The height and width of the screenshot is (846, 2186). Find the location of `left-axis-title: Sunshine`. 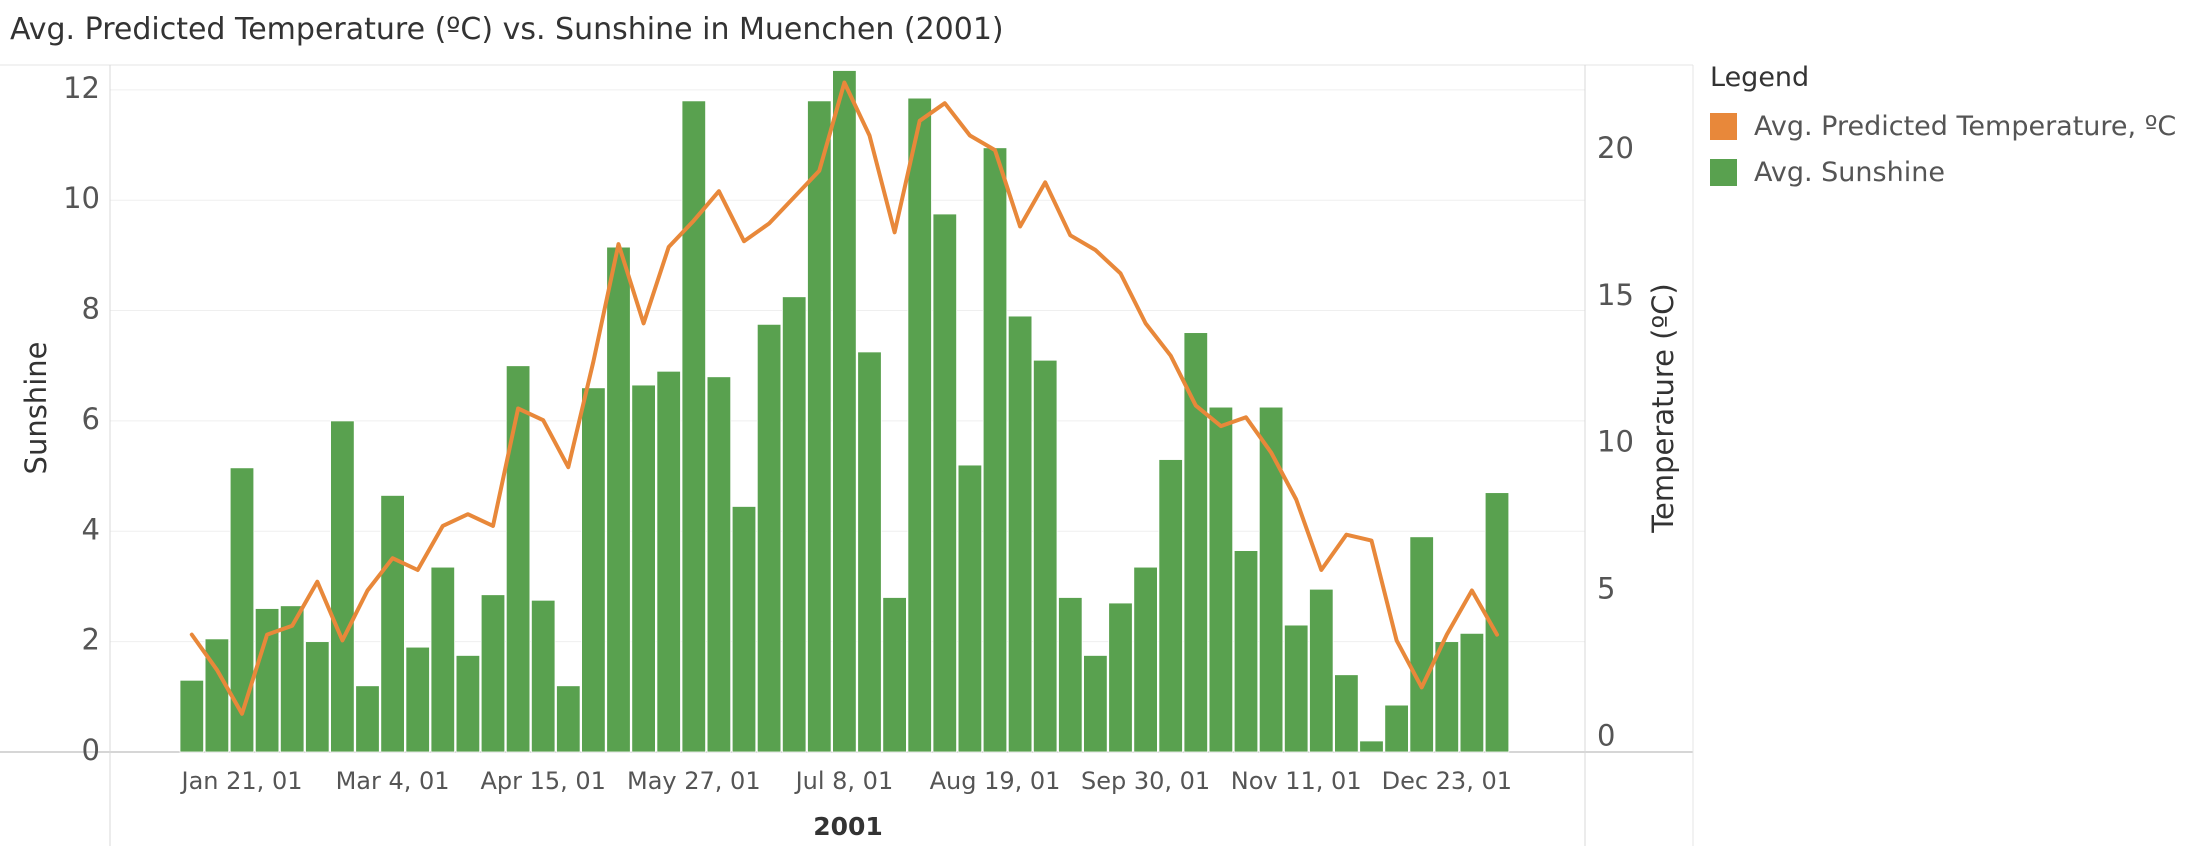

left-axis-title: Sunshine is located at coordinates (36, 408).